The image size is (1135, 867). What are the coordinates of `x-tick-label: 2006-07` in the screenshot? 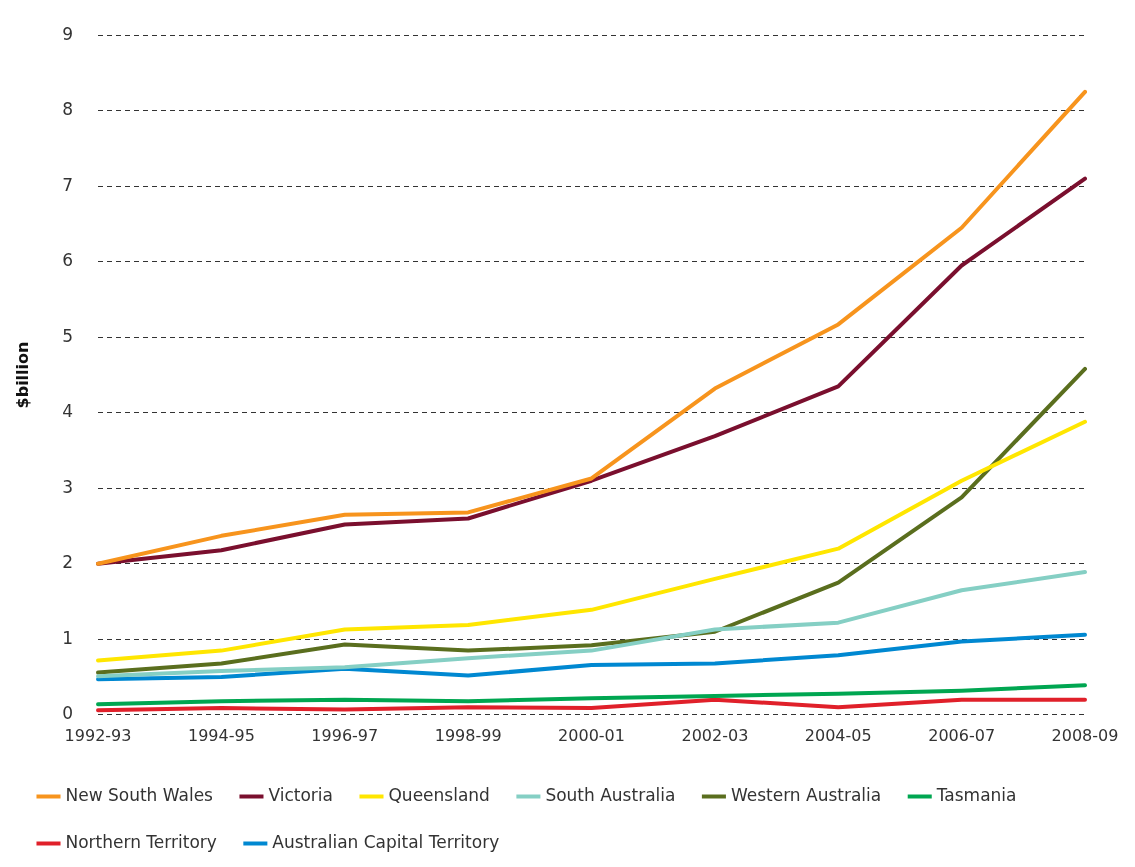 It's located at (962, 735).